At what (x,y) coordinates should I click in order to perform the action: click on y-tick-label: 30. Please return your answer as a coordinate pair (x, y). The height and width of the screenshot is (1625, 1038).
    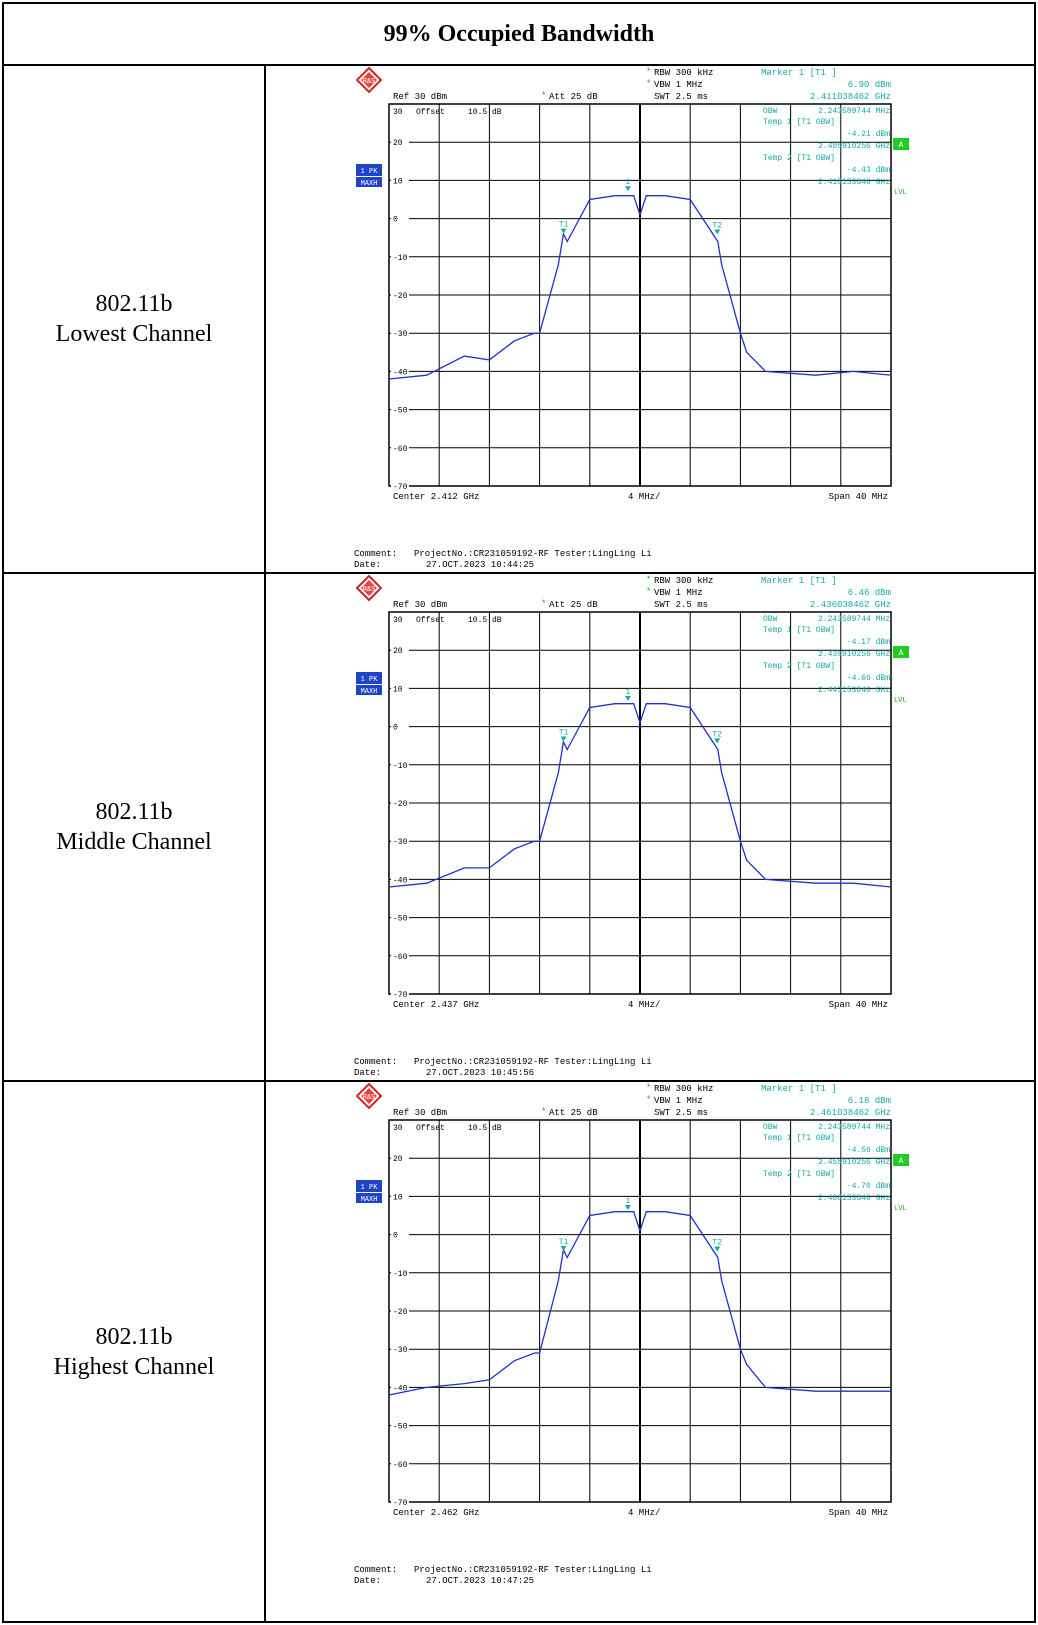
    Looking at the image, I should click on (398, 620).